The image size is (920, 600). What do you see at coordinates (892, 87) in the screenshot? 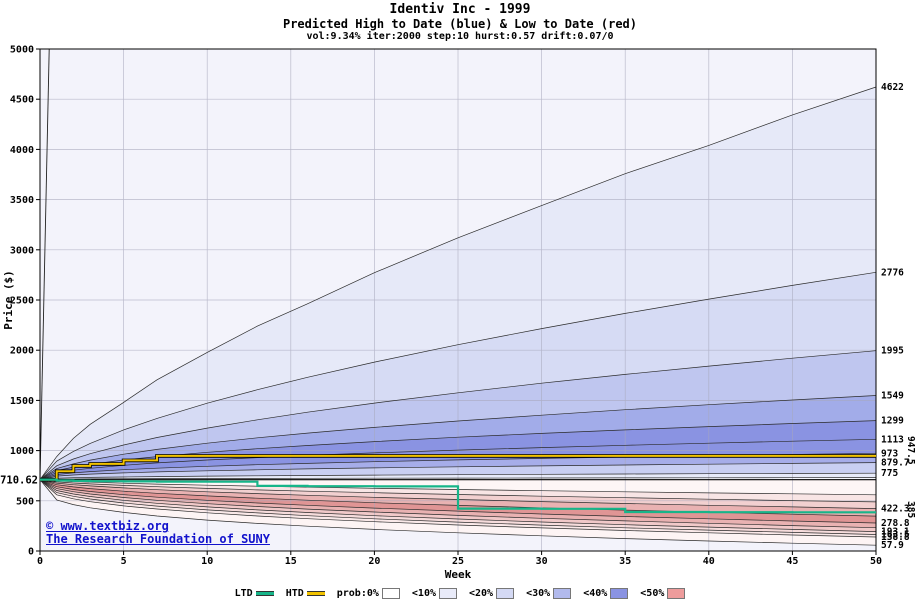
I see `quantile-label: 4622` at bounding box center [892, 87].